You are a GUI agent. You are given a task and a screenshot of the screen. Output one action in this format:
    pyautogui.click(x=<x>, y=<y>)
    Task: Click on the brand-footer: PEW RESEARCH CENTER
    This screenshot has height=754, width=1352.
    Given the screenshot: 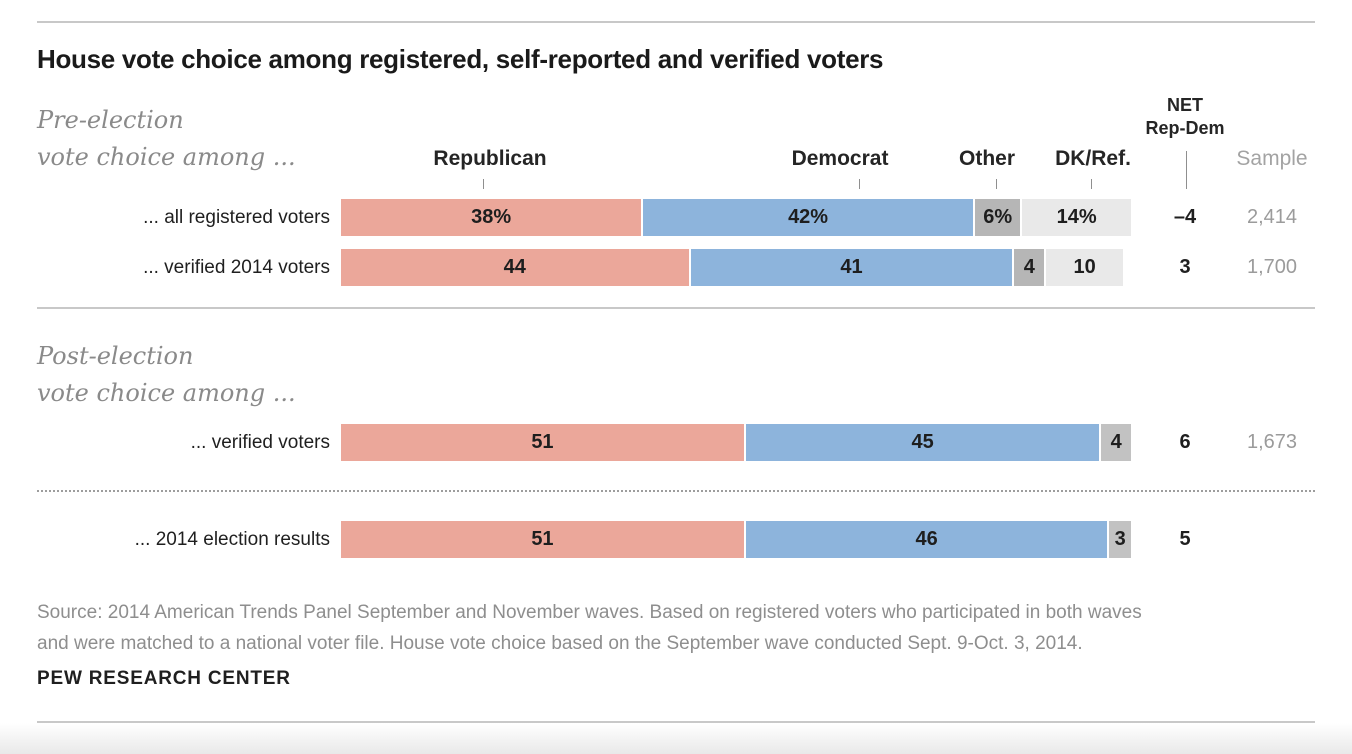 What is the action you would take?
    pyautogui.click(x=164, y=678)
    